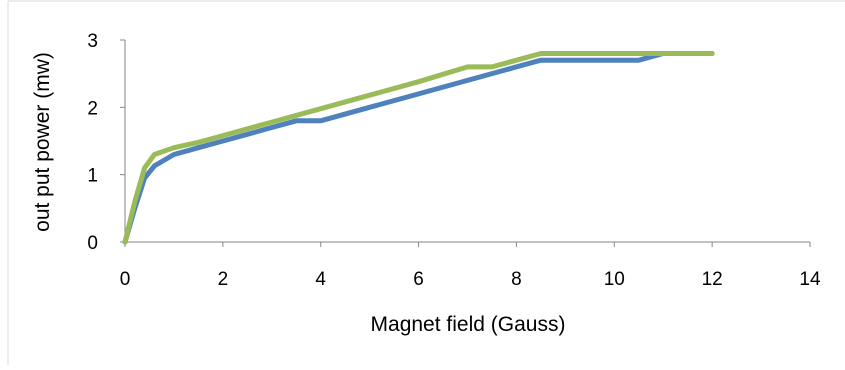  I want to click on x-tick-label: 2, so click(223, 279).